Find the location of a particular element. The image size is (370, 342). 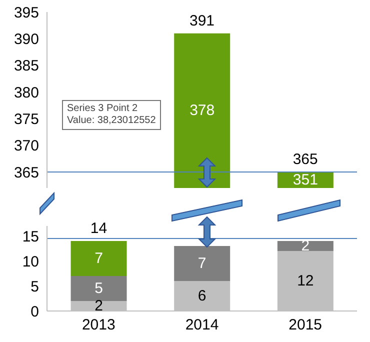

annotation: 365 is located at coordinates (305, 159).